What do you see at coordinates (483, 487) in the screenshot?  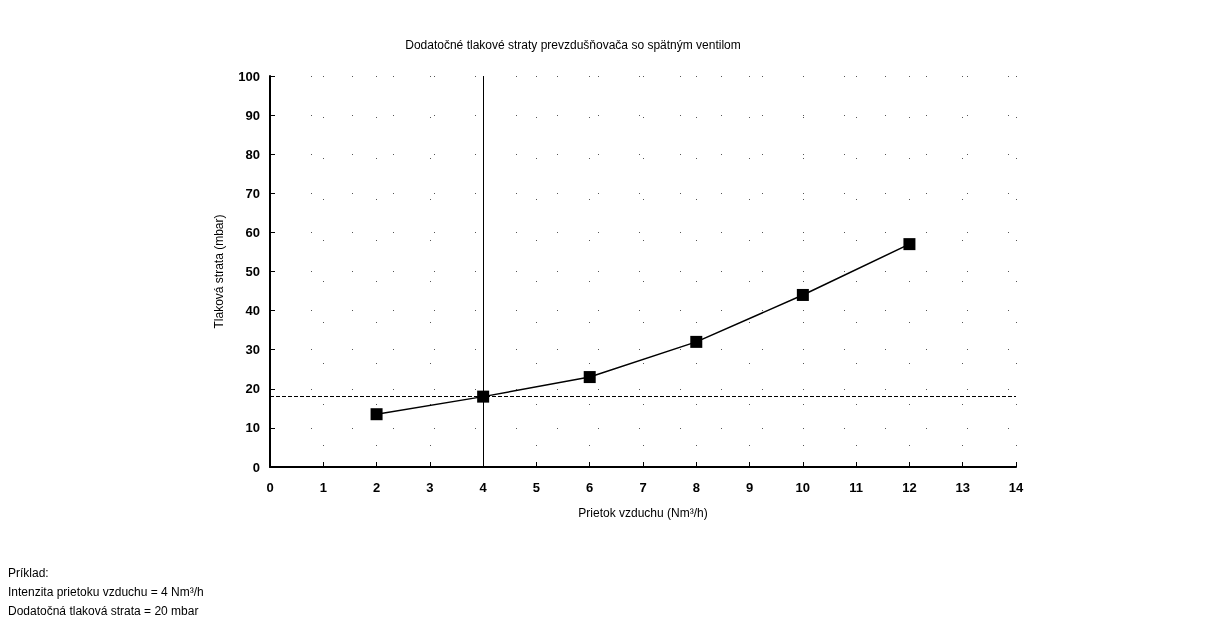 I see `x-tick-label: 4` at bounding box center [483, 487].